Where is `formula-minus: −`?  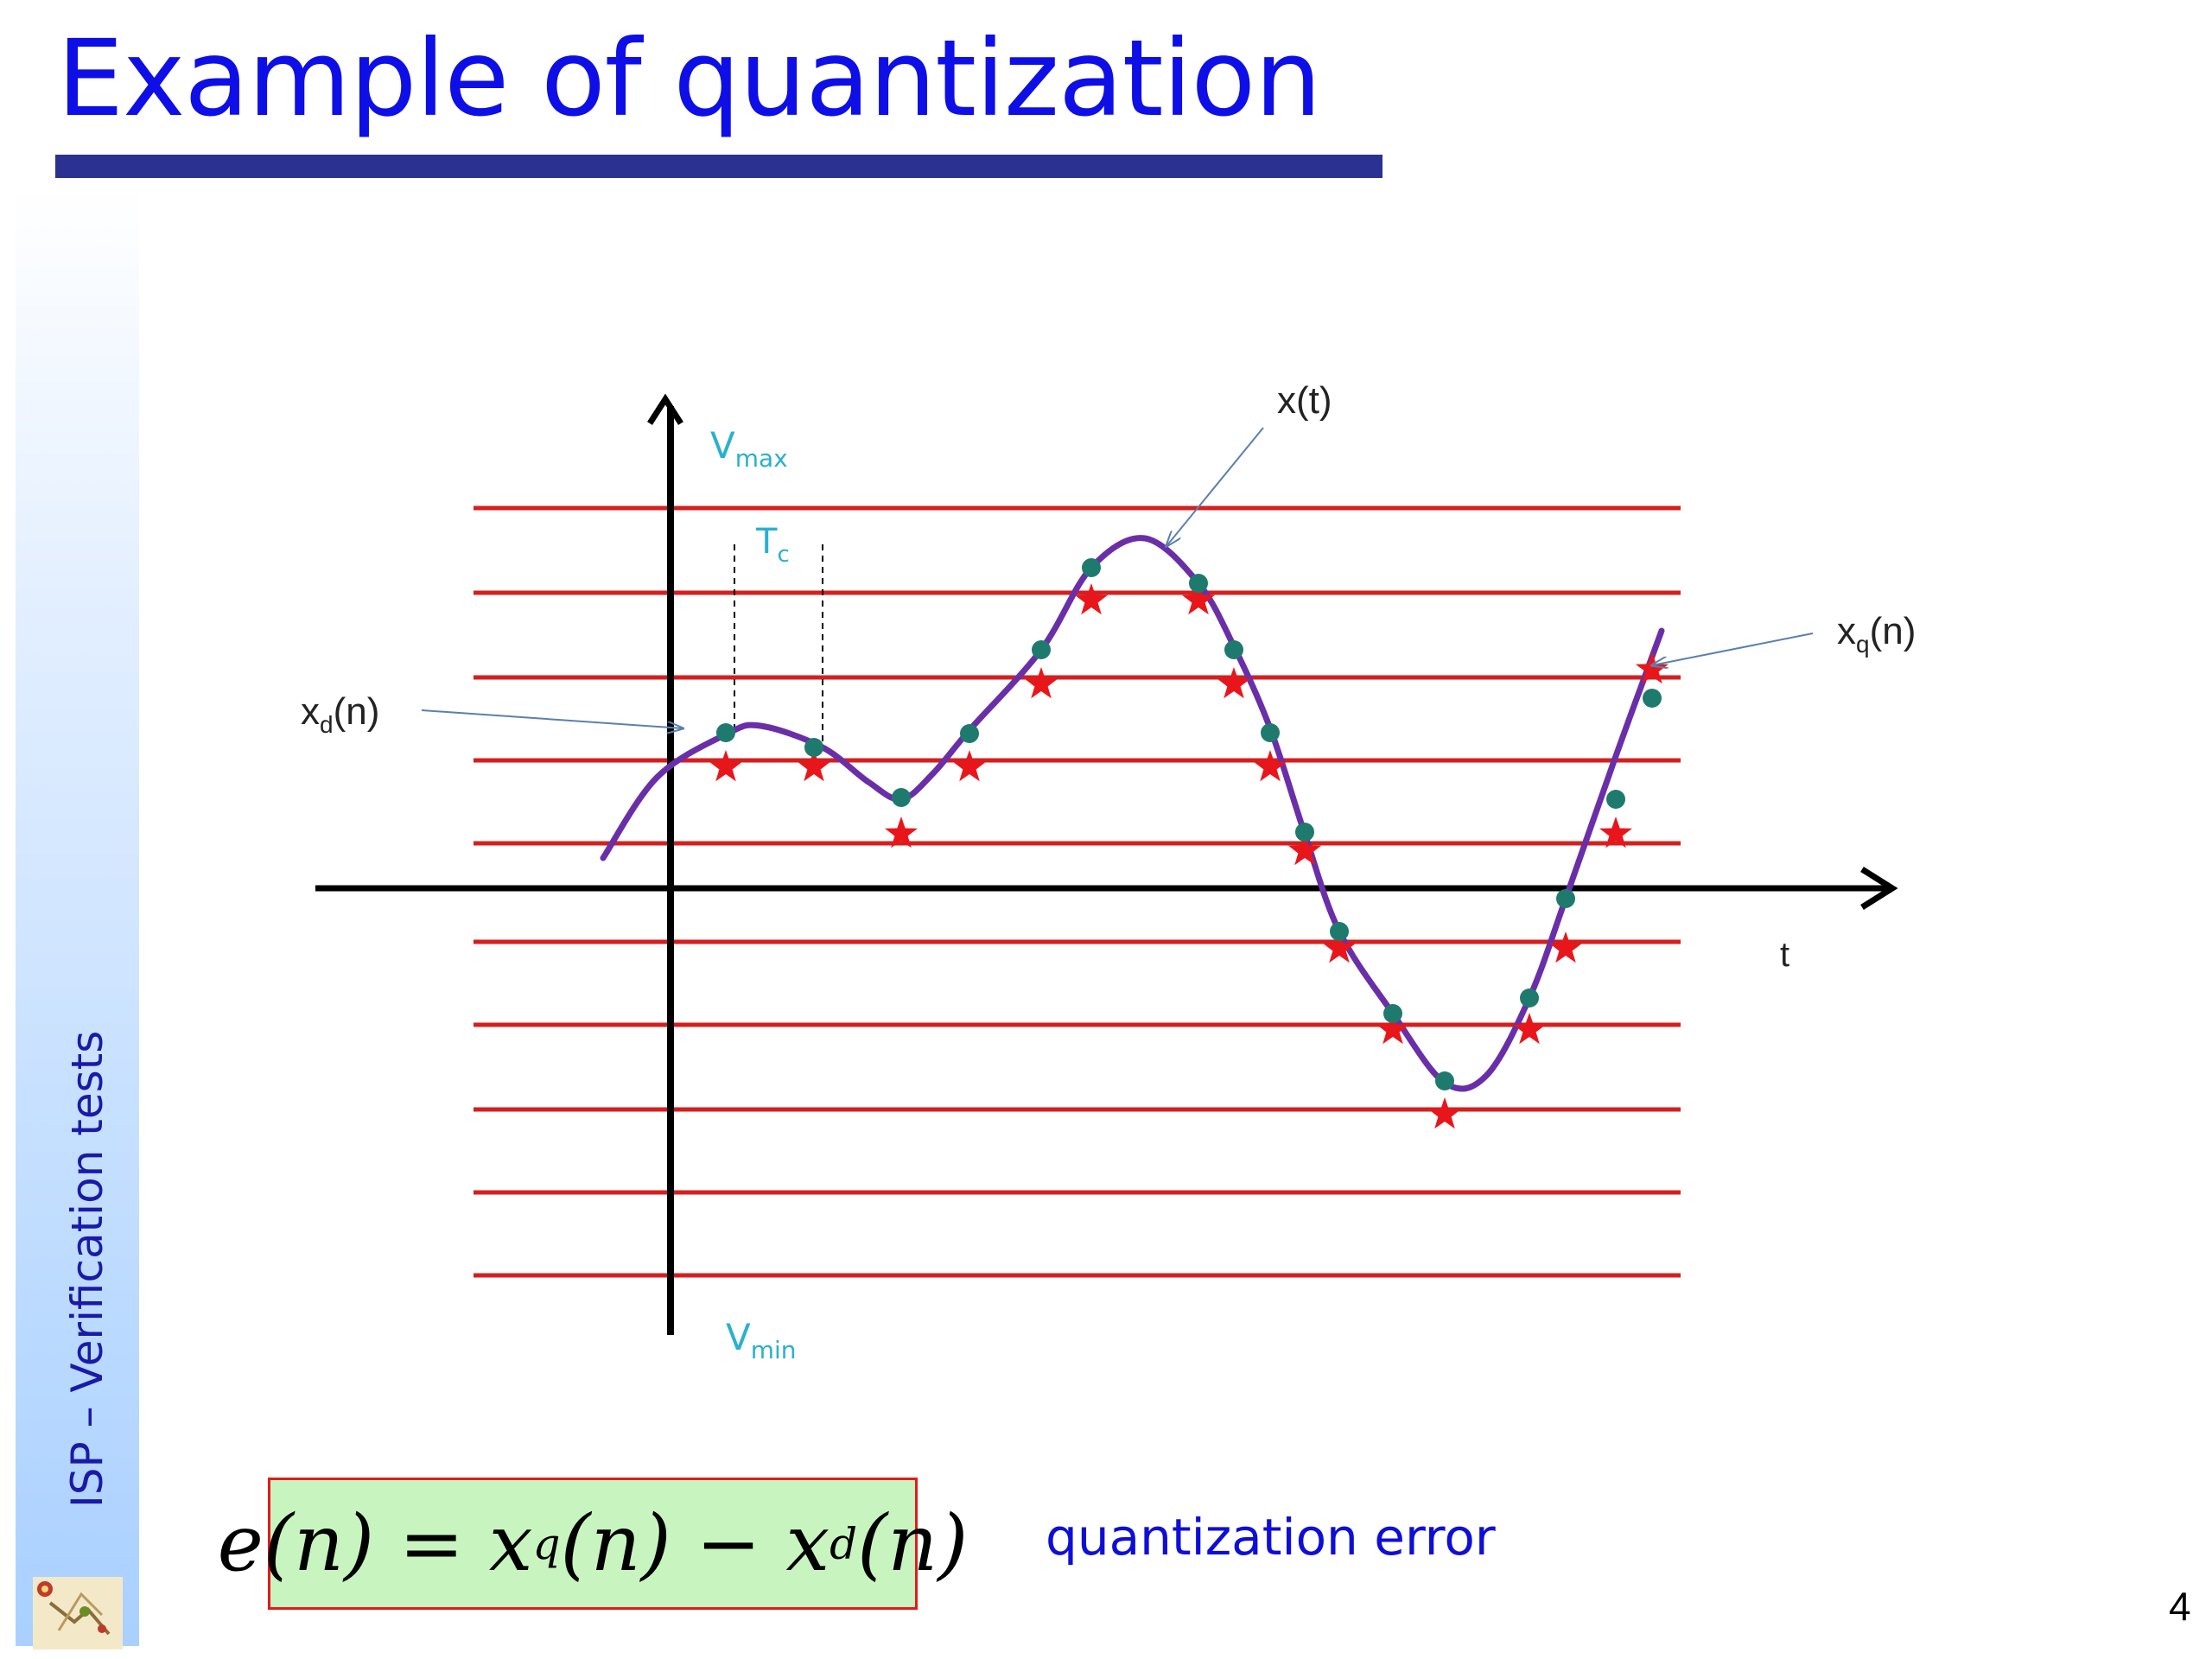
formula-minus: − is located at coordinates (728, 1543).